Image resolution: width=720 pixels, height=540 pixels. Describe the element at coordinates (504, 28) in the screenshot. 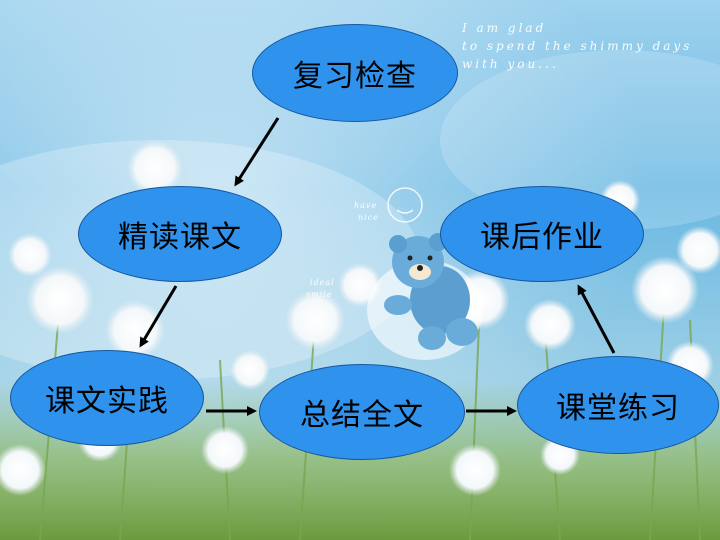

I see `poem-line-1: I am glad` at that location.